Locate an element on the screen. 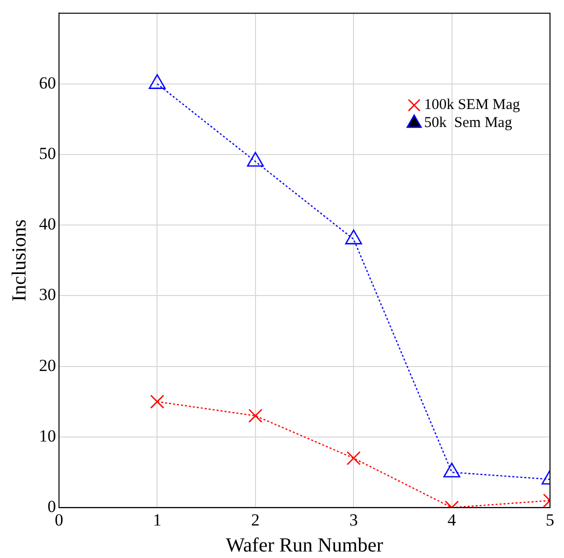 This screenshot has height=558, width=564. y-tick-label: 50 is located at coordinates (47, 153).